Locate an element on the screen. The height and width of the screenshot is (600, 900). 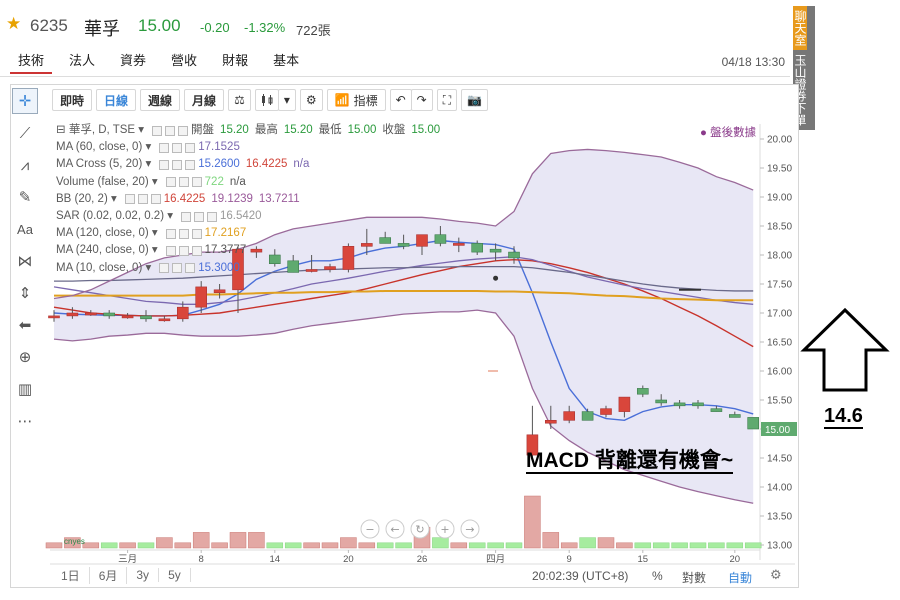
y-tick-label: 19.00 is located at coordinates (779, 198).